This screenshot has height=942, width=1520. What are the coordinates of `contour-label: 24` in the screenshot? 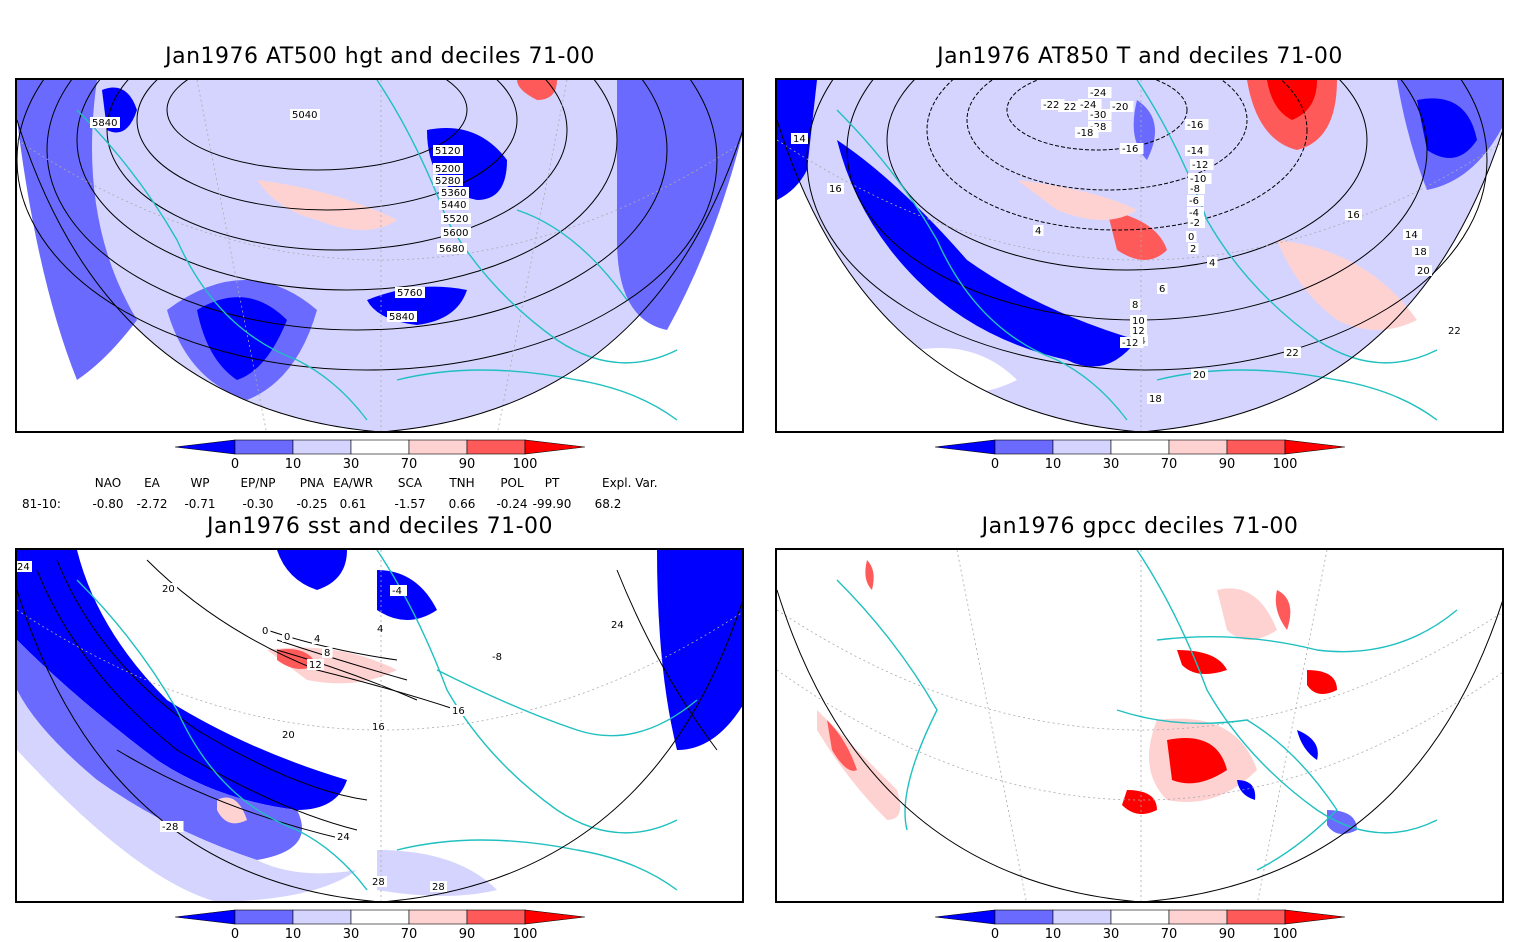 It's located at (23, 567).